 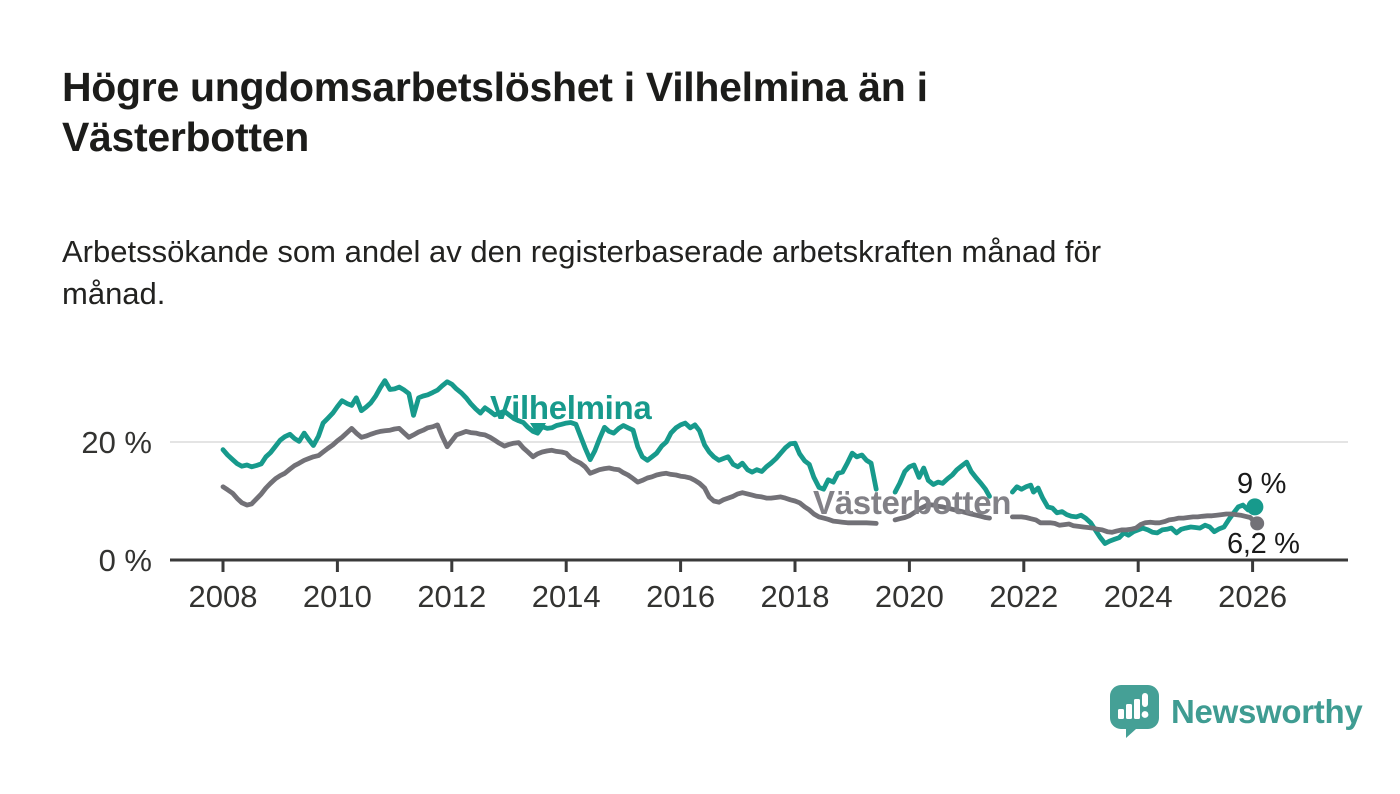 What do you see at coordinates (1255, 507) in the screenshot?
I see `end-dot-vilhelmina` at bounding box center [1255, 507].